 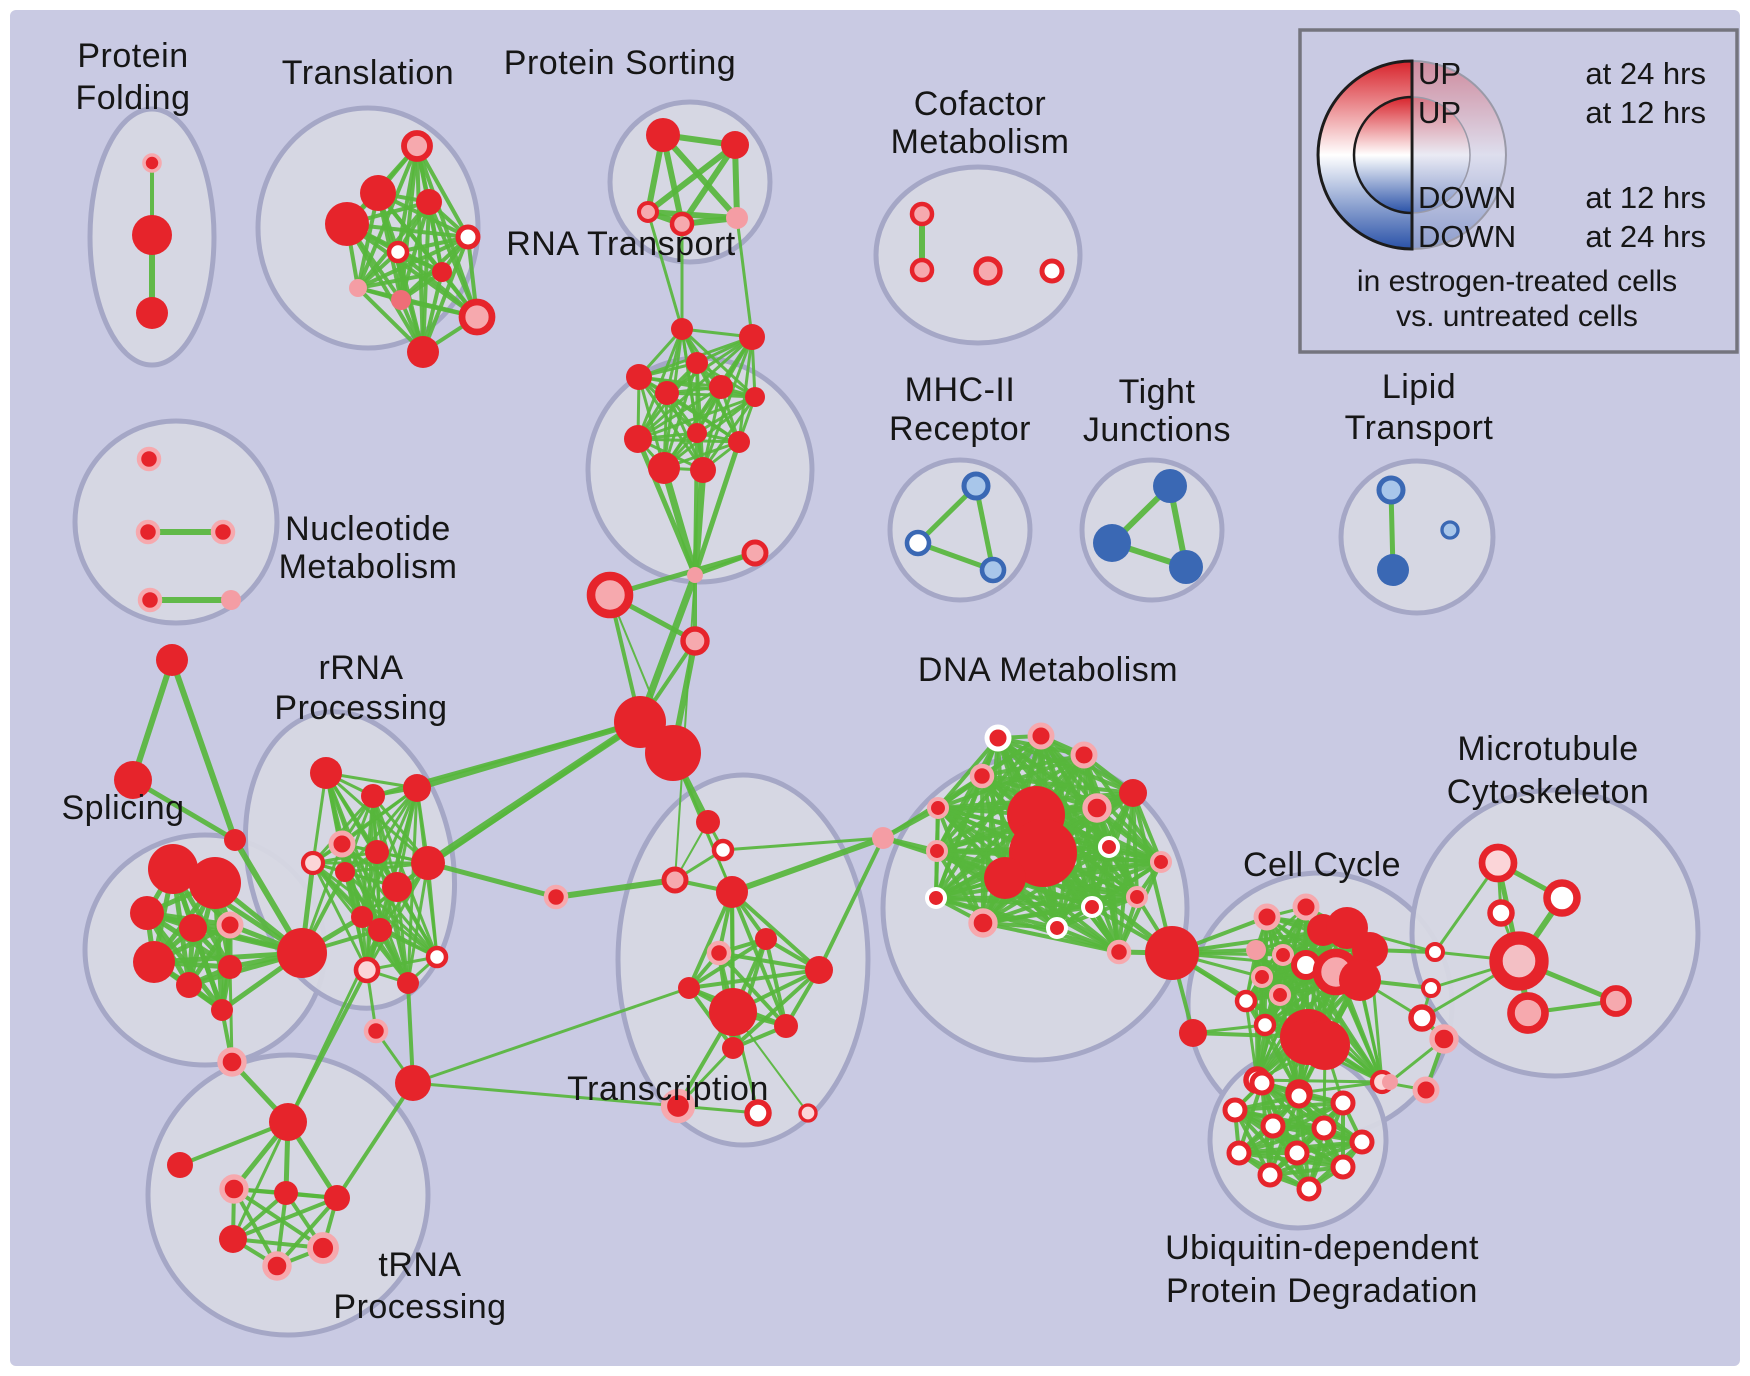 I want to click on gene-node-c13, so click(x=678, y=1106).